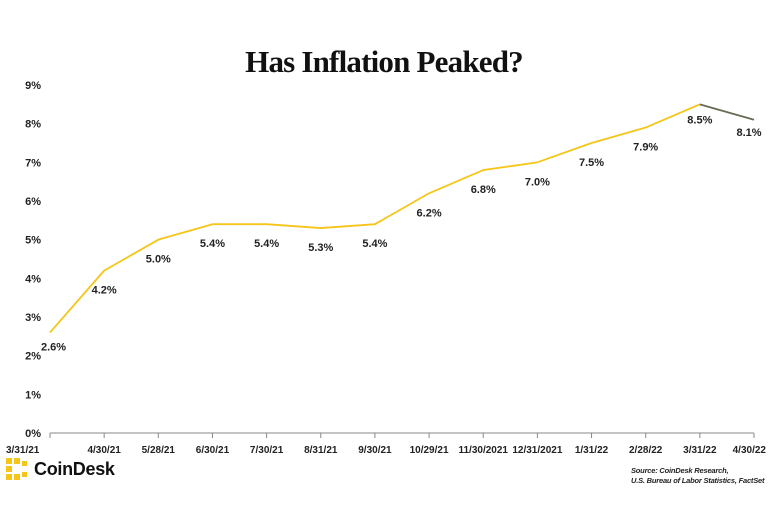  I want to click on data-label: 2.6%, so click(53, 347).